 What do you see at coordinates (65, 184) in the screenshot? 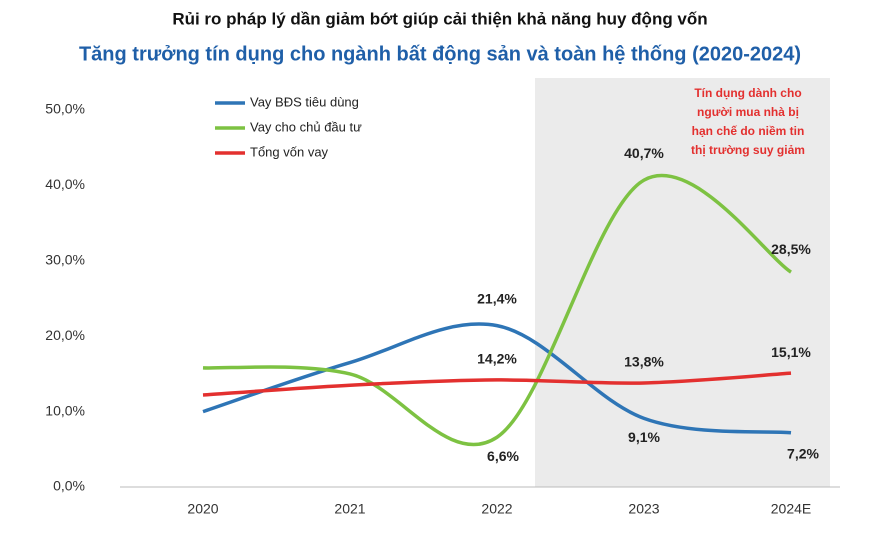
I see `y-tick-label: 40,0%` at bounding box center [65, 184].